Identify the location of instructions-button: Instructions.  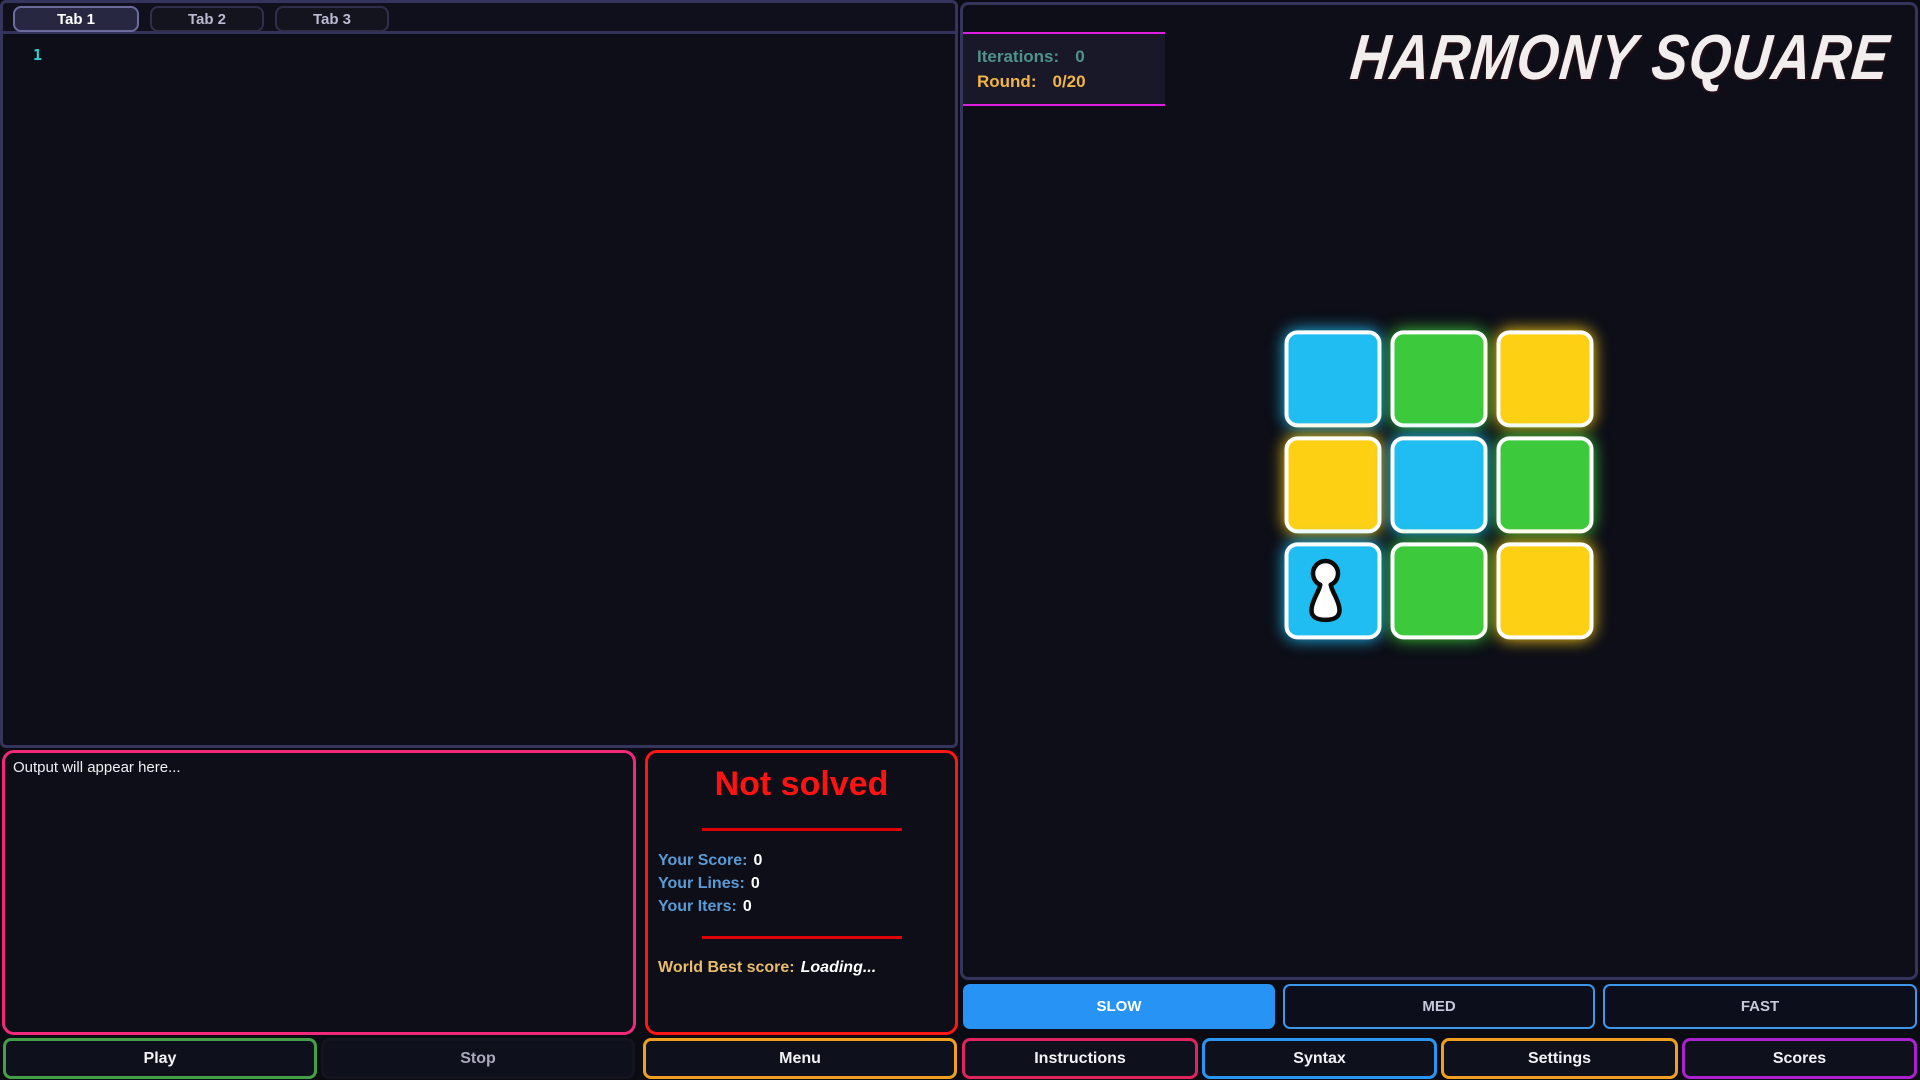
(1080, 1058).